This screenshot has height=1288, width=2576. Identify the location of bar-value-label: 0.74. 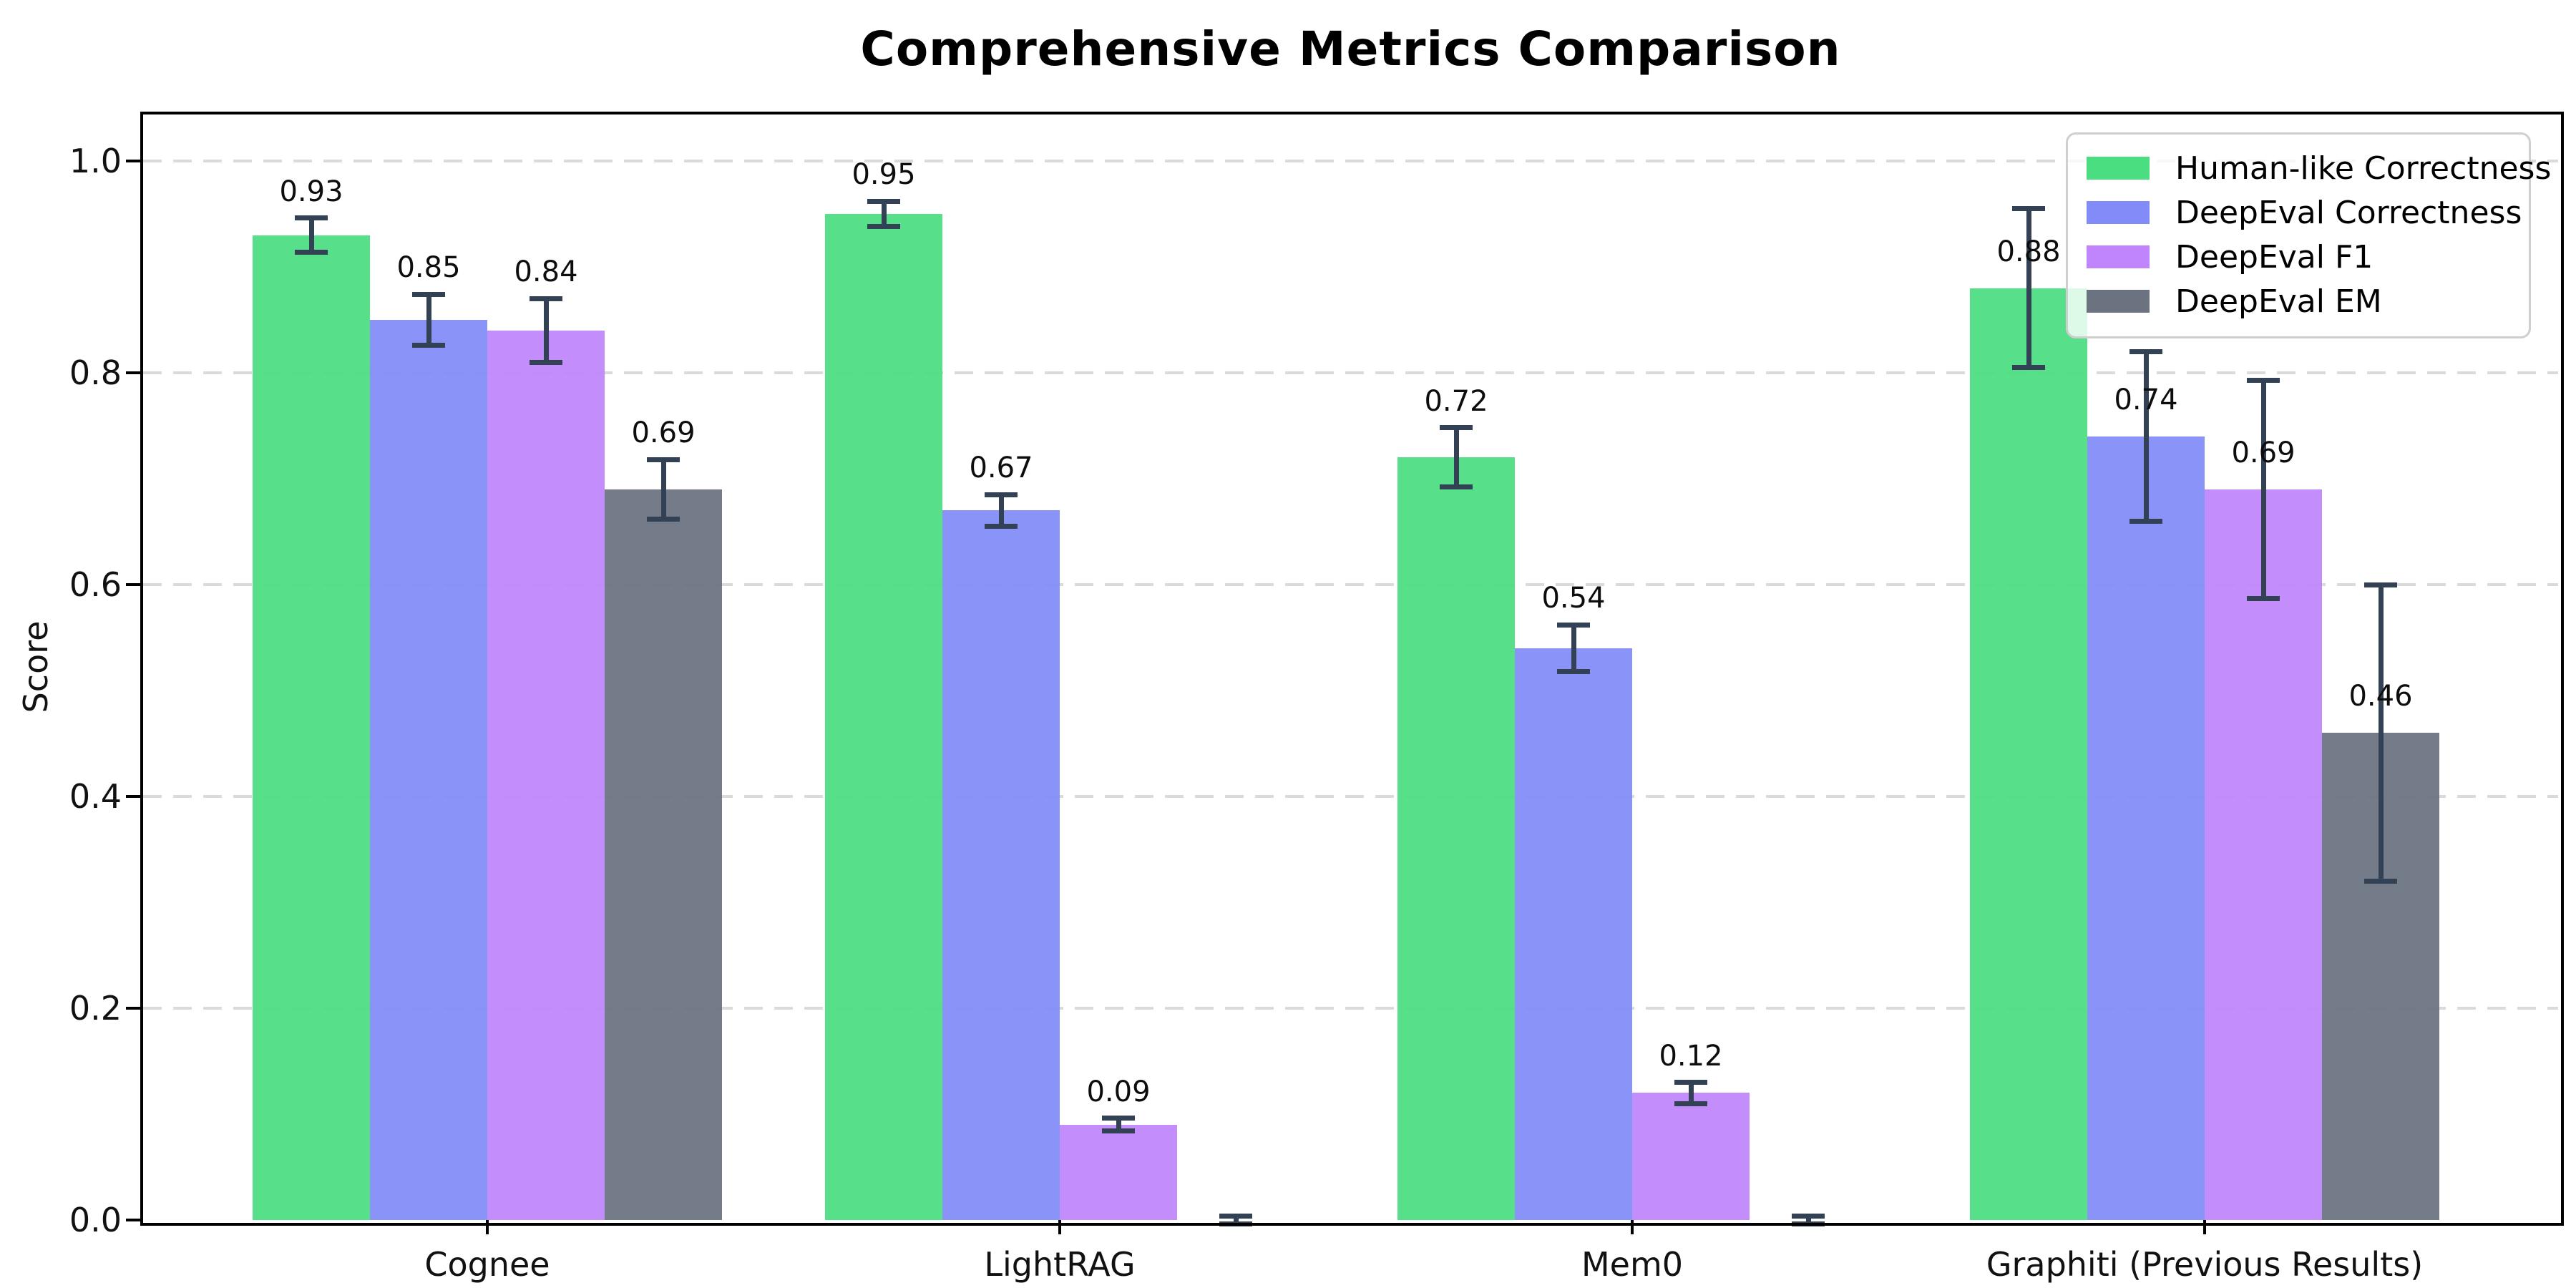
(2146, 399).